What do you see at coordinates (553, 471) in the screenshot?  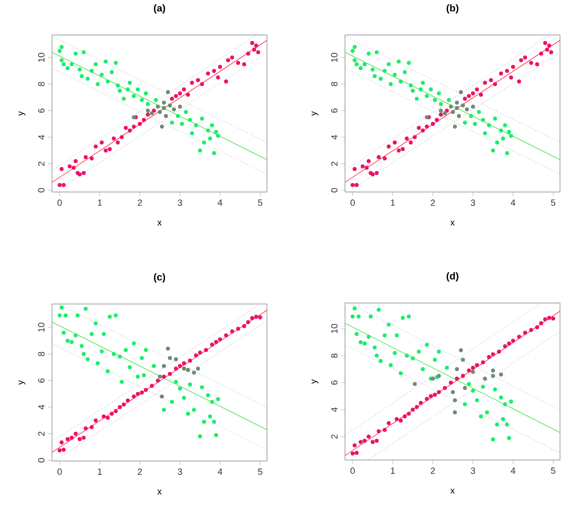 I see `x-tick-label: 5` at bounding box center [553, 471].